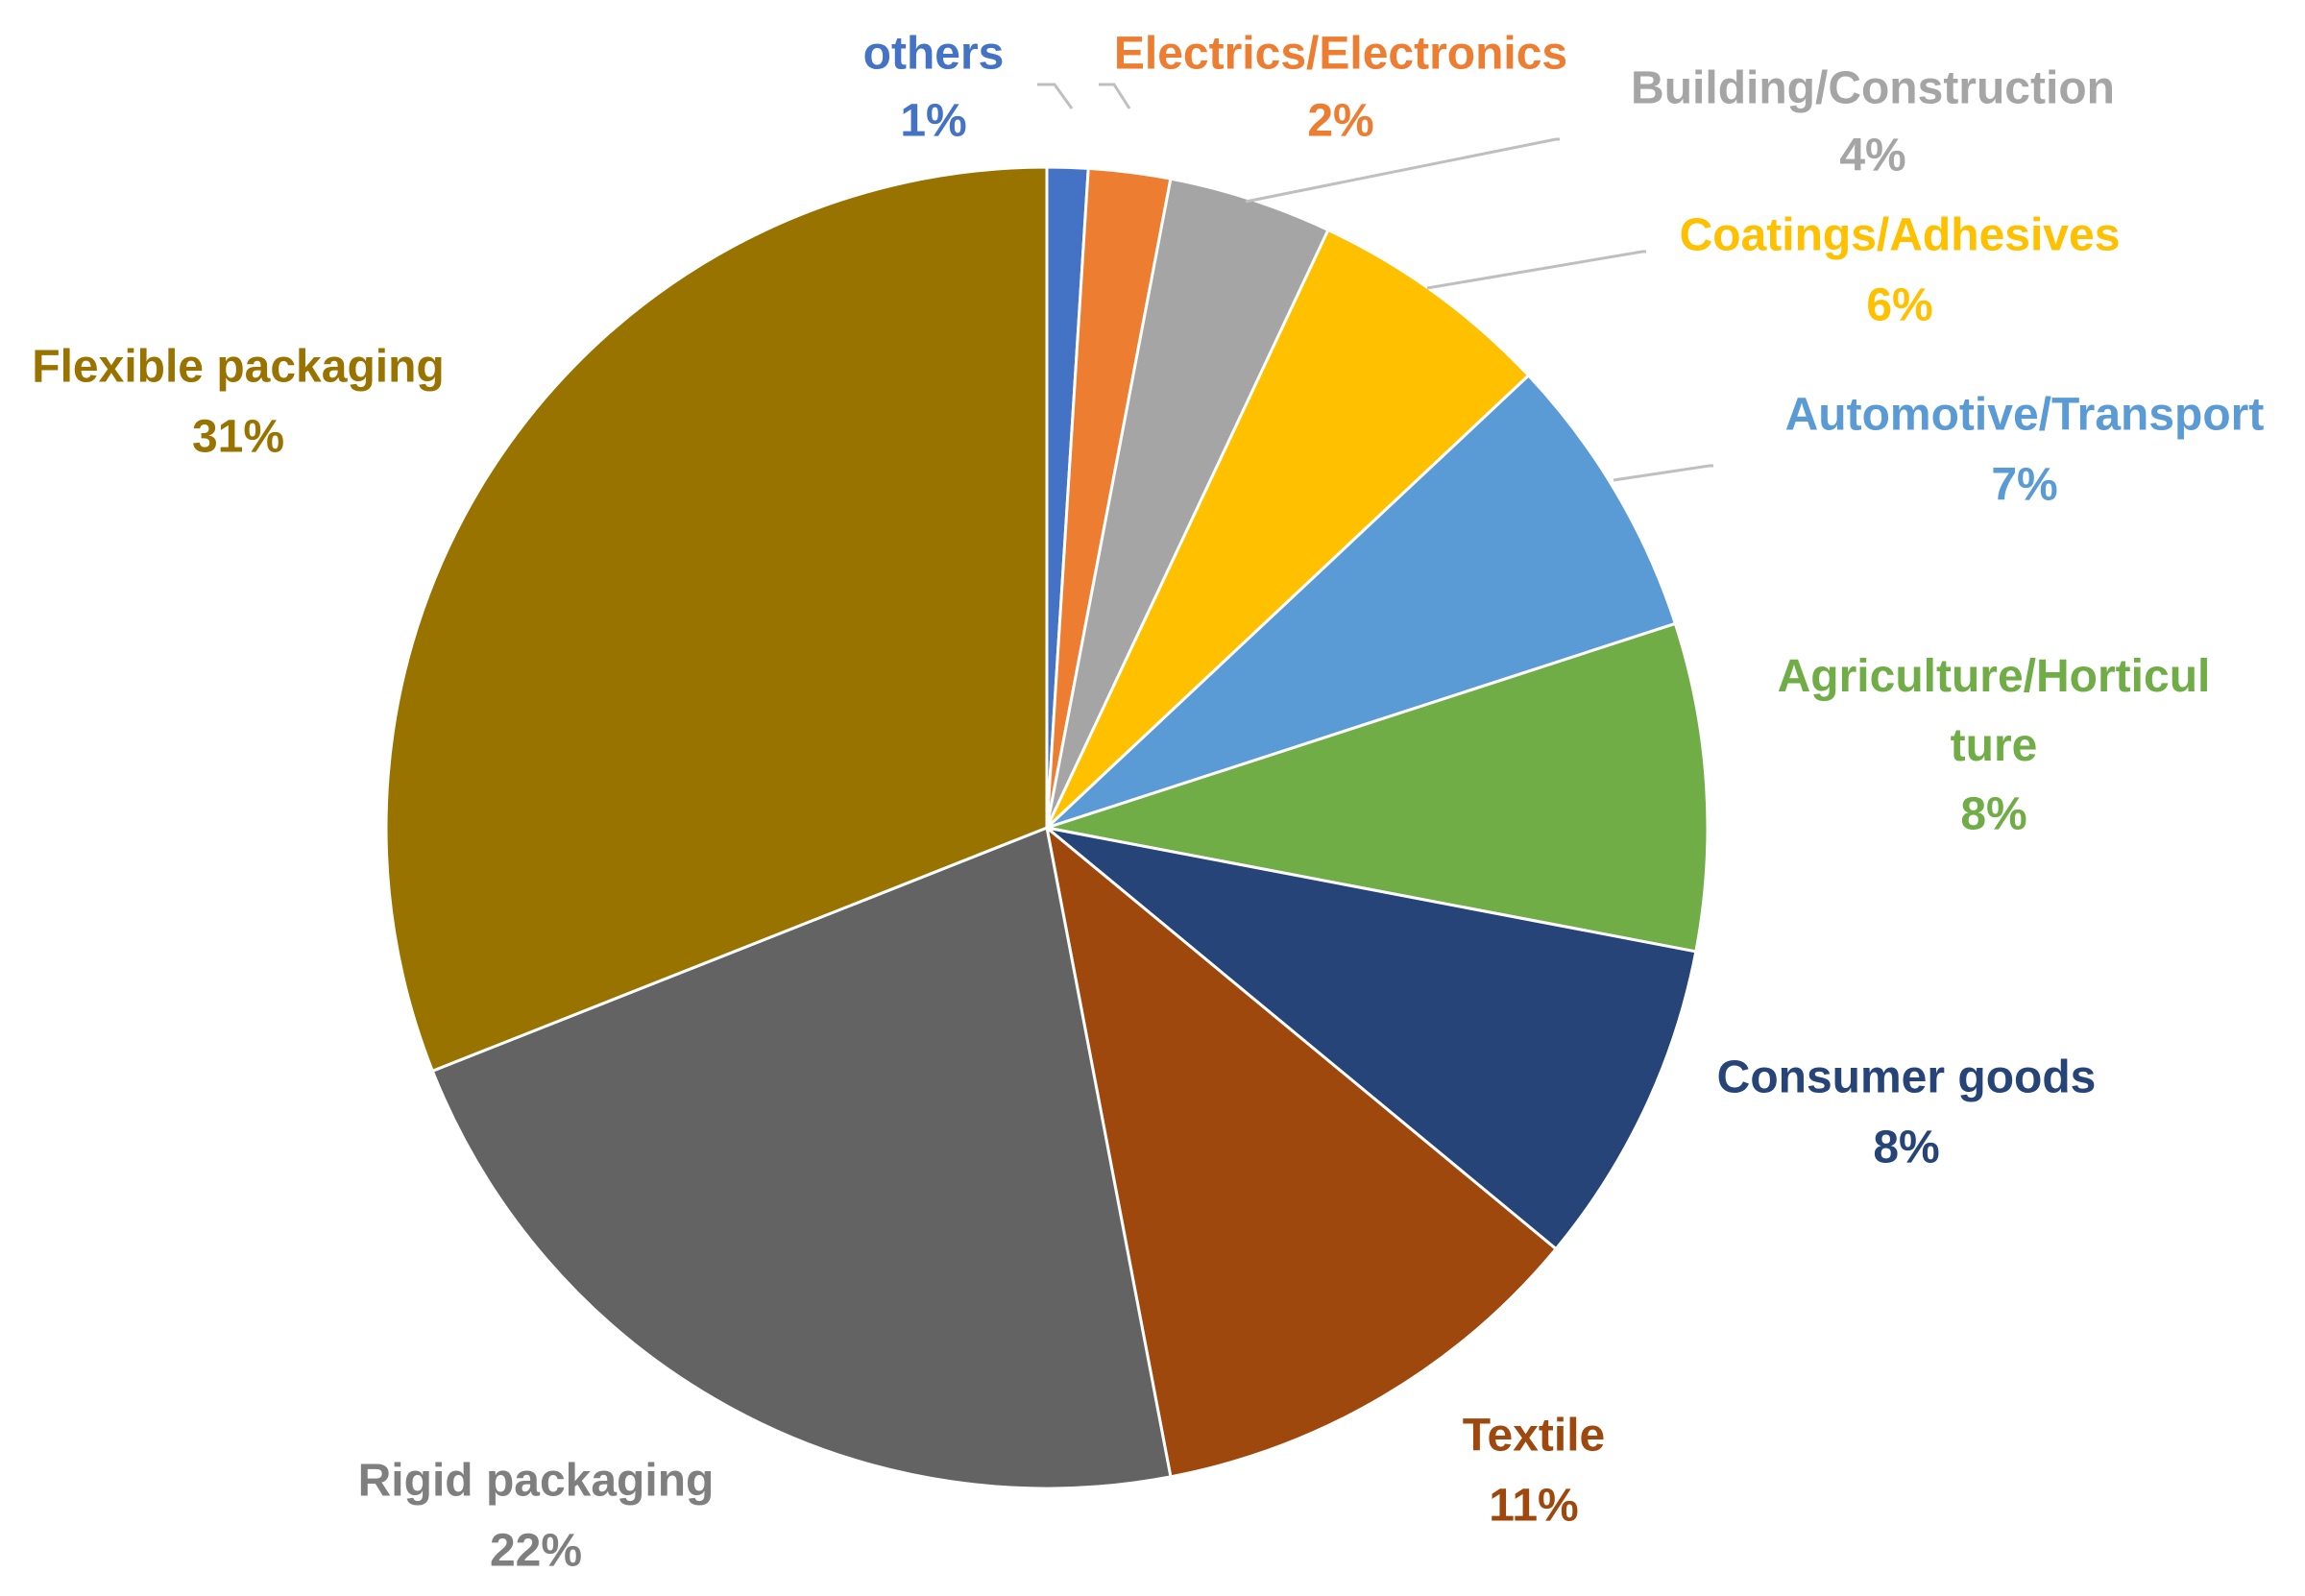  What do you see at coordinates (801, 1157) in the screenshot?
I see `pie-slice-rigid-packaging` at bounding box center [801, 1157].